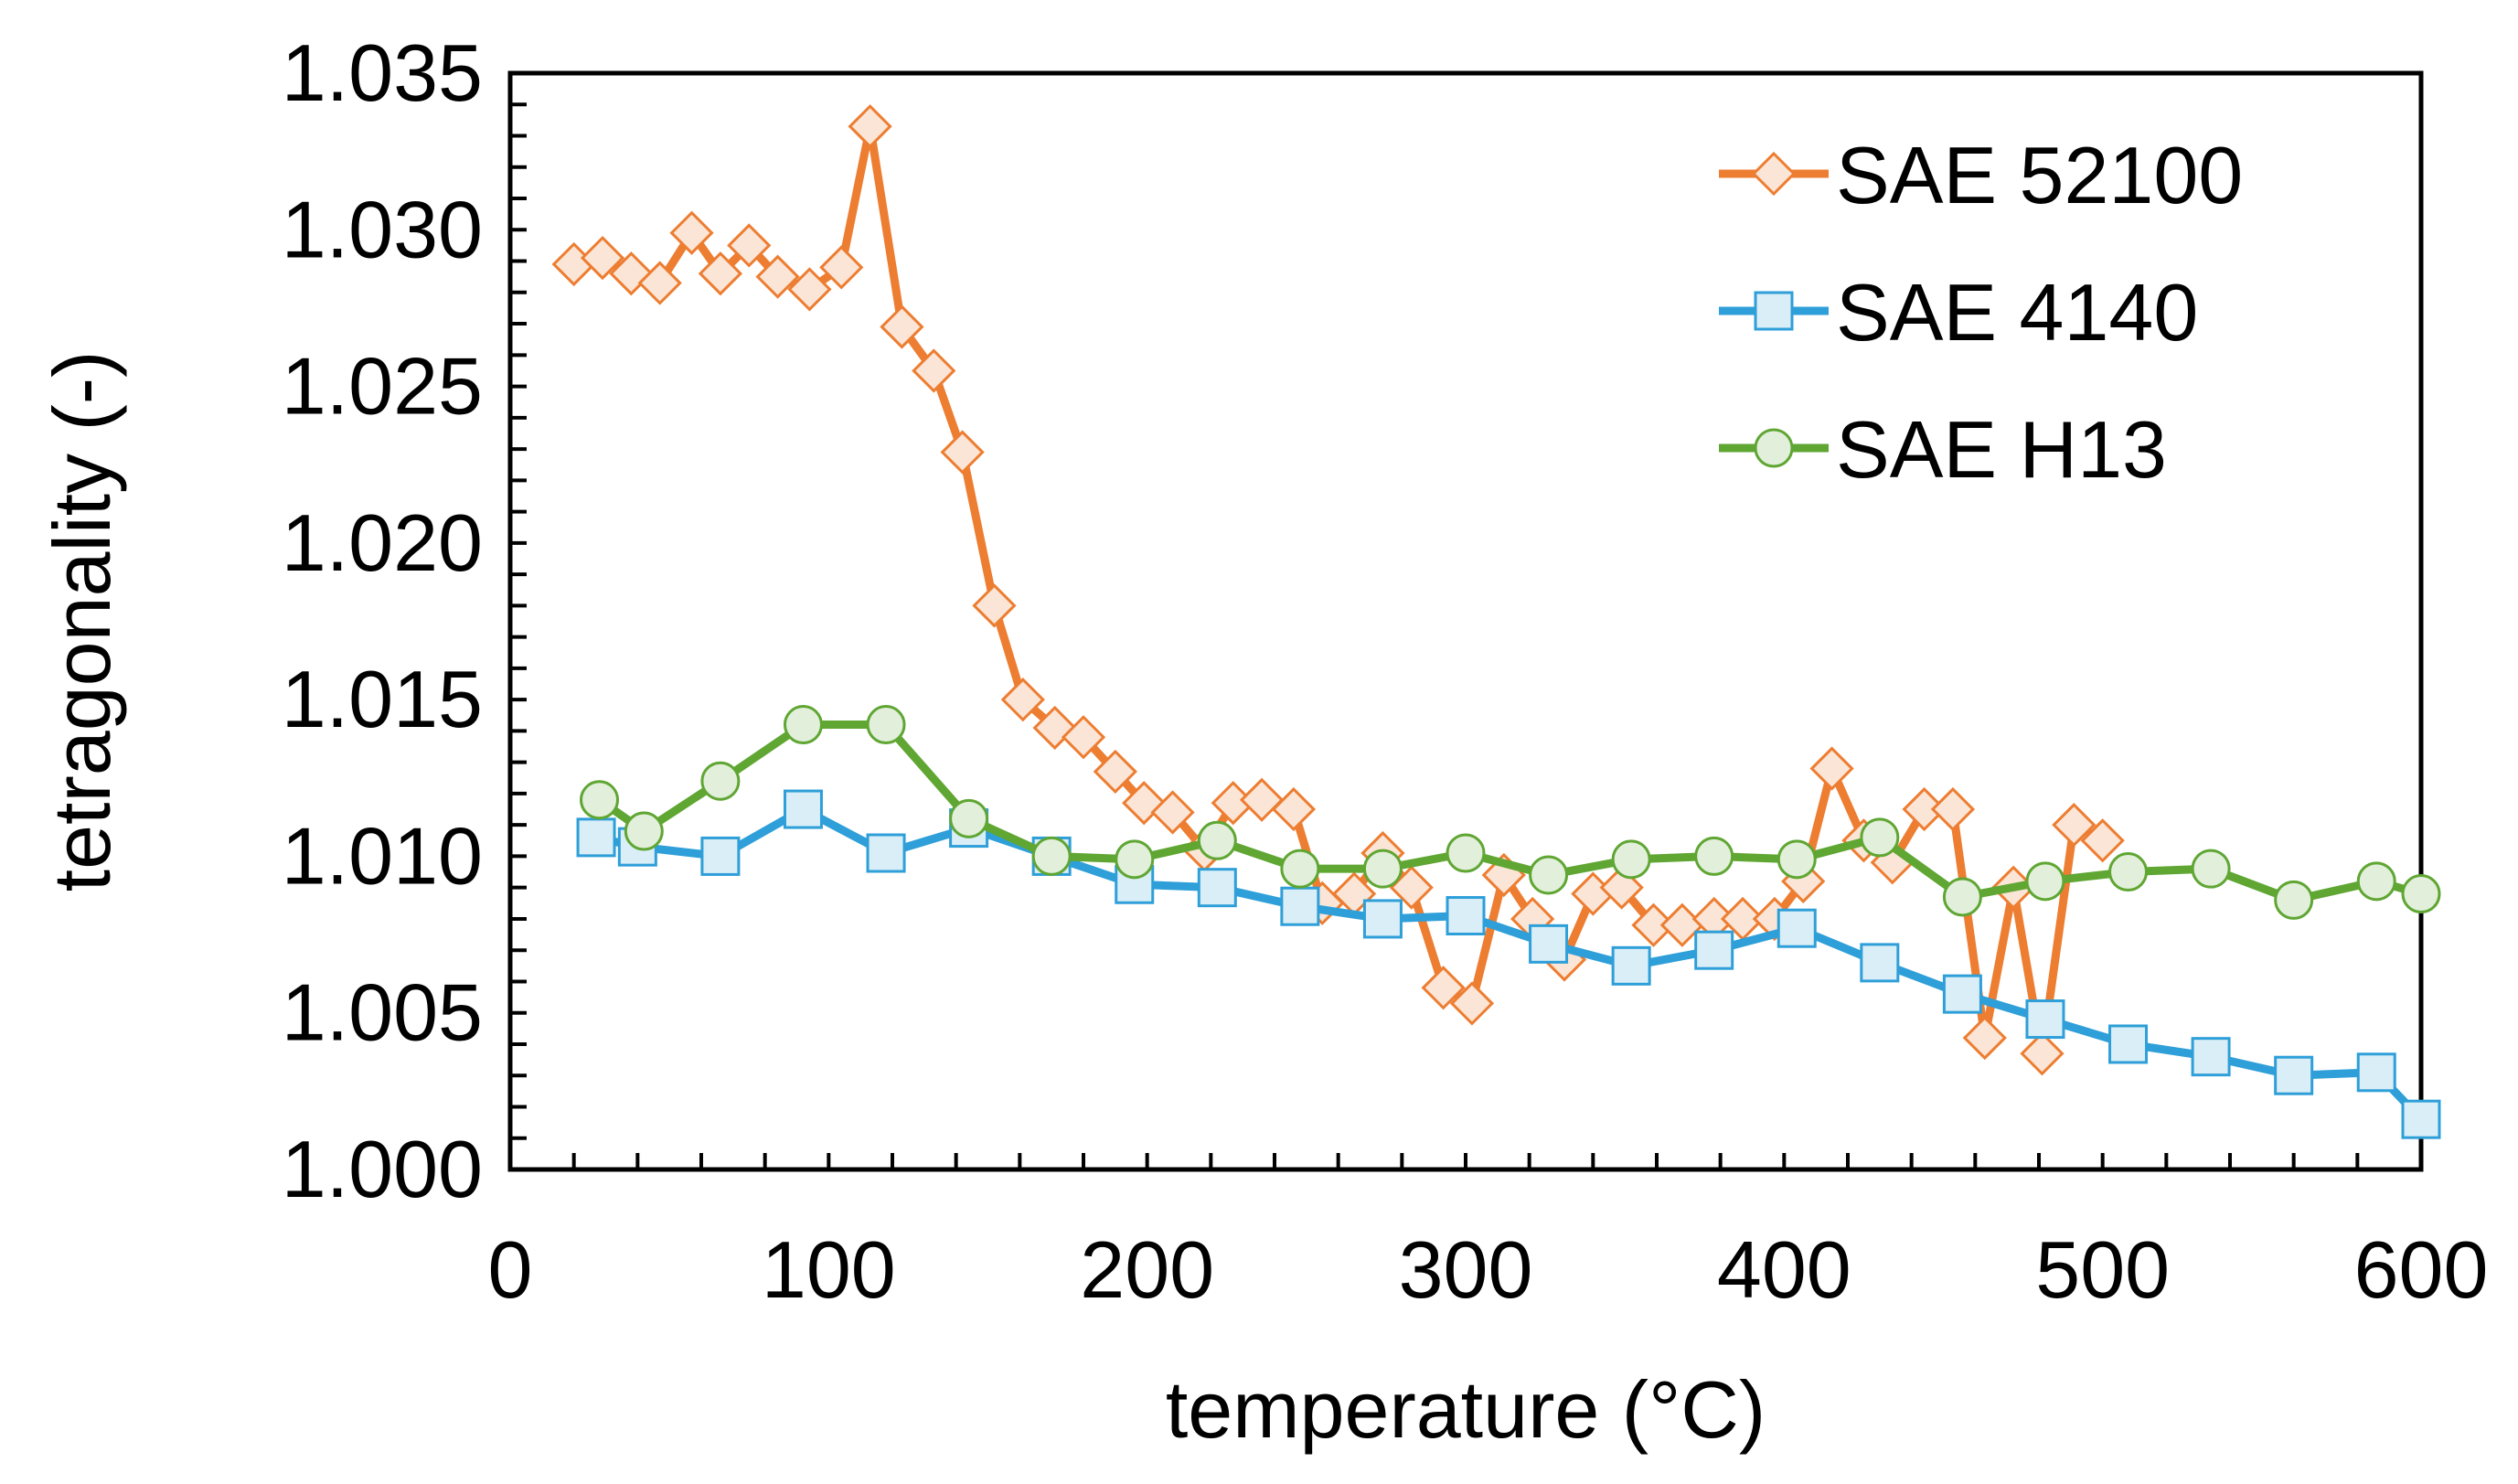 This screenshot has height=1484, width=2518. I want to click on y-tick-labels: 1.000 1.005 1.010 1.015 1.020 1.025 1.030 1.035, so click(382, 620).